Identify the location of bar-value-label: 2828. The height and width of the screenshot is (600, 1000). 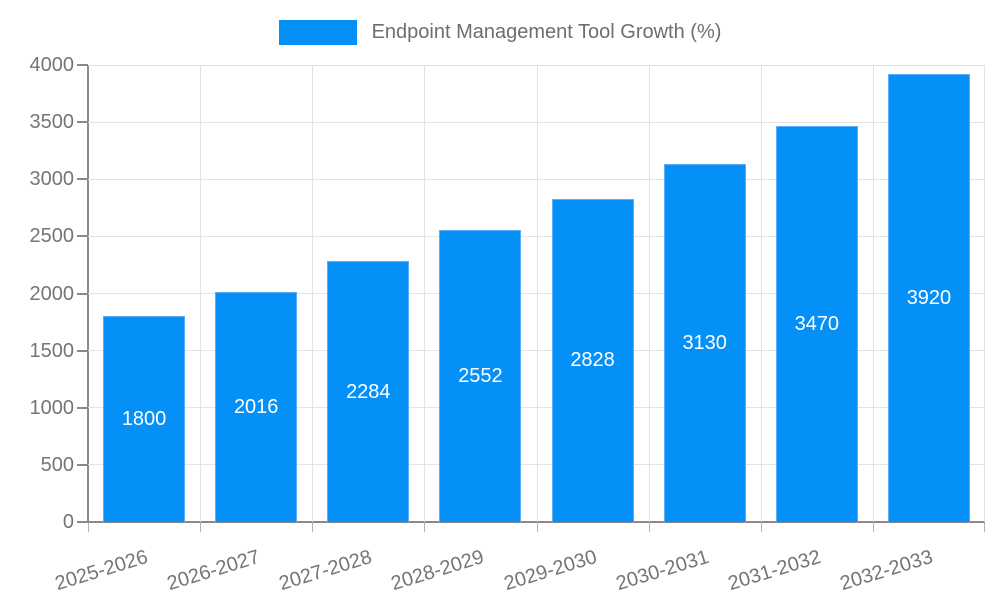
(592, 360).